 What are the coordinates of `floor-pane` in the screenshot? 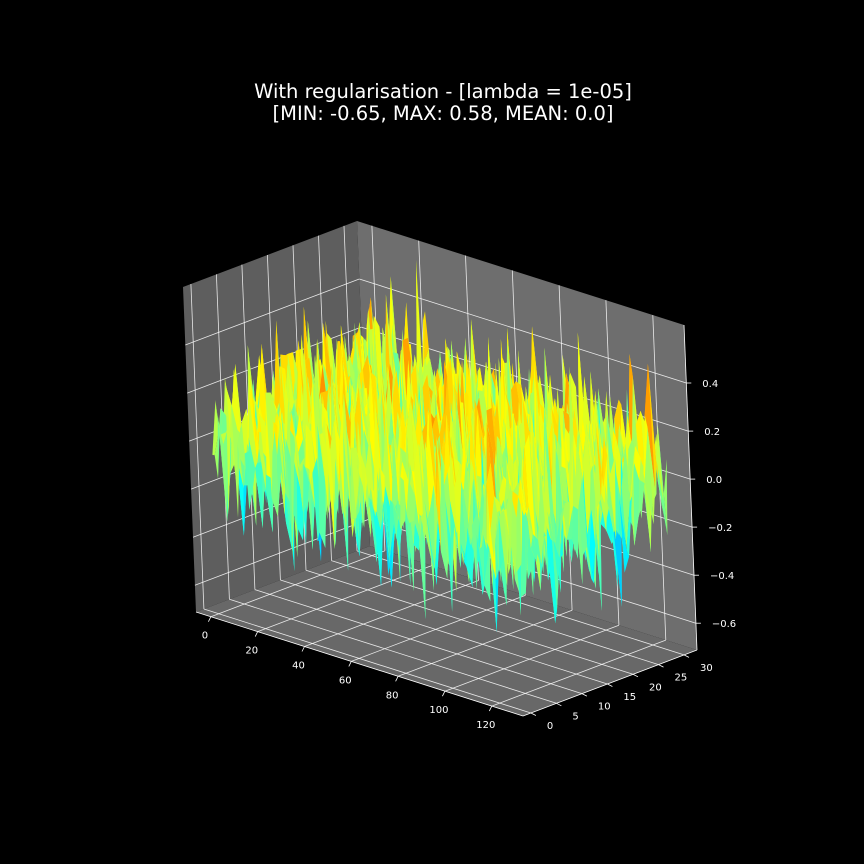 It's located at (446, 631).